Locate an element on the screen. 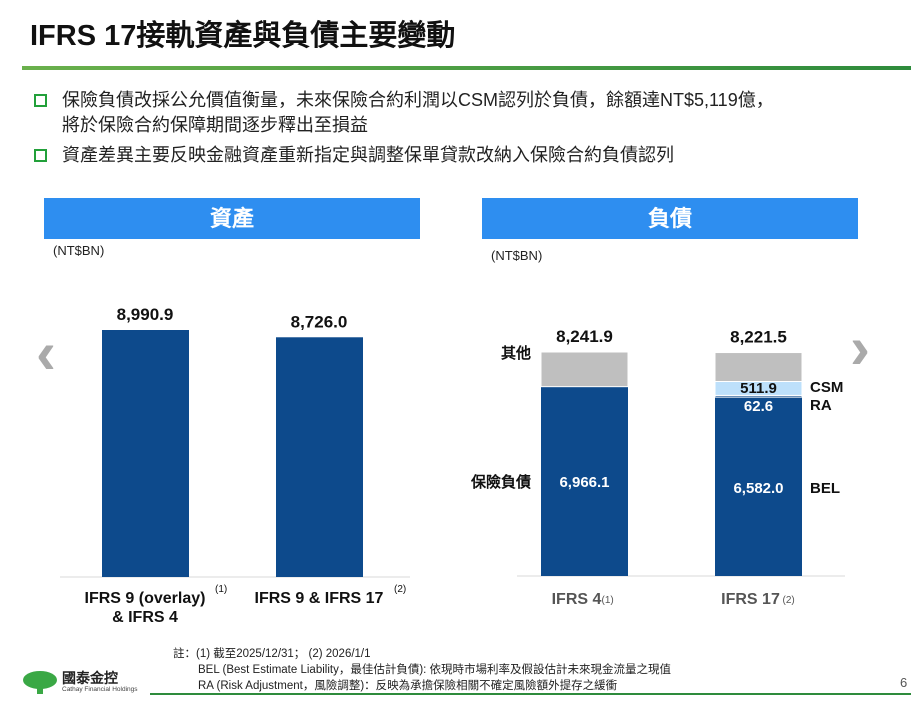 The width and height of the screenshot is (911, 701). liabilities-header: 負債 is located at coordinates (670, 218).